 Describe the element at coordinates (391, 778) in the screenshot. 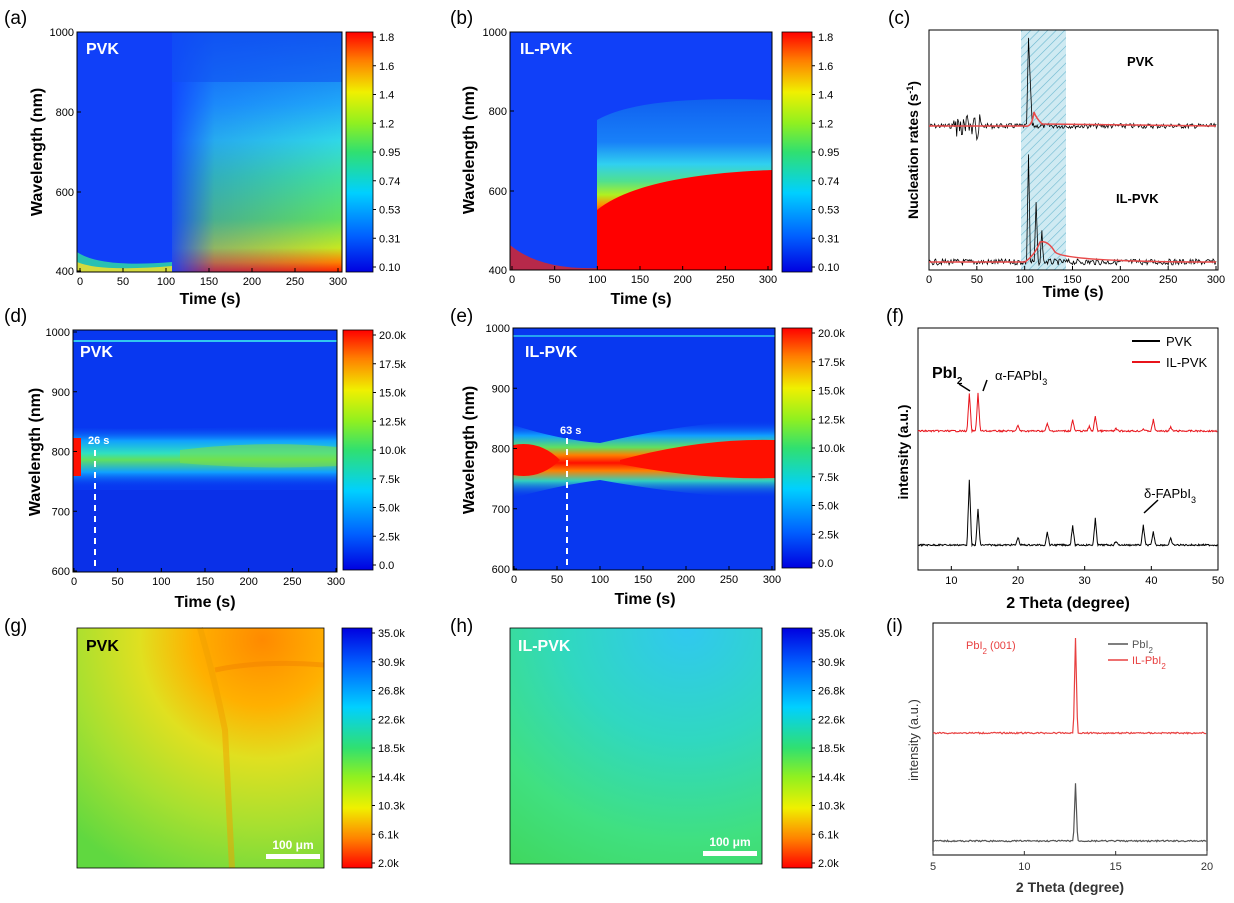

I see `colorbar-tick-label: 14.4k` at that location.